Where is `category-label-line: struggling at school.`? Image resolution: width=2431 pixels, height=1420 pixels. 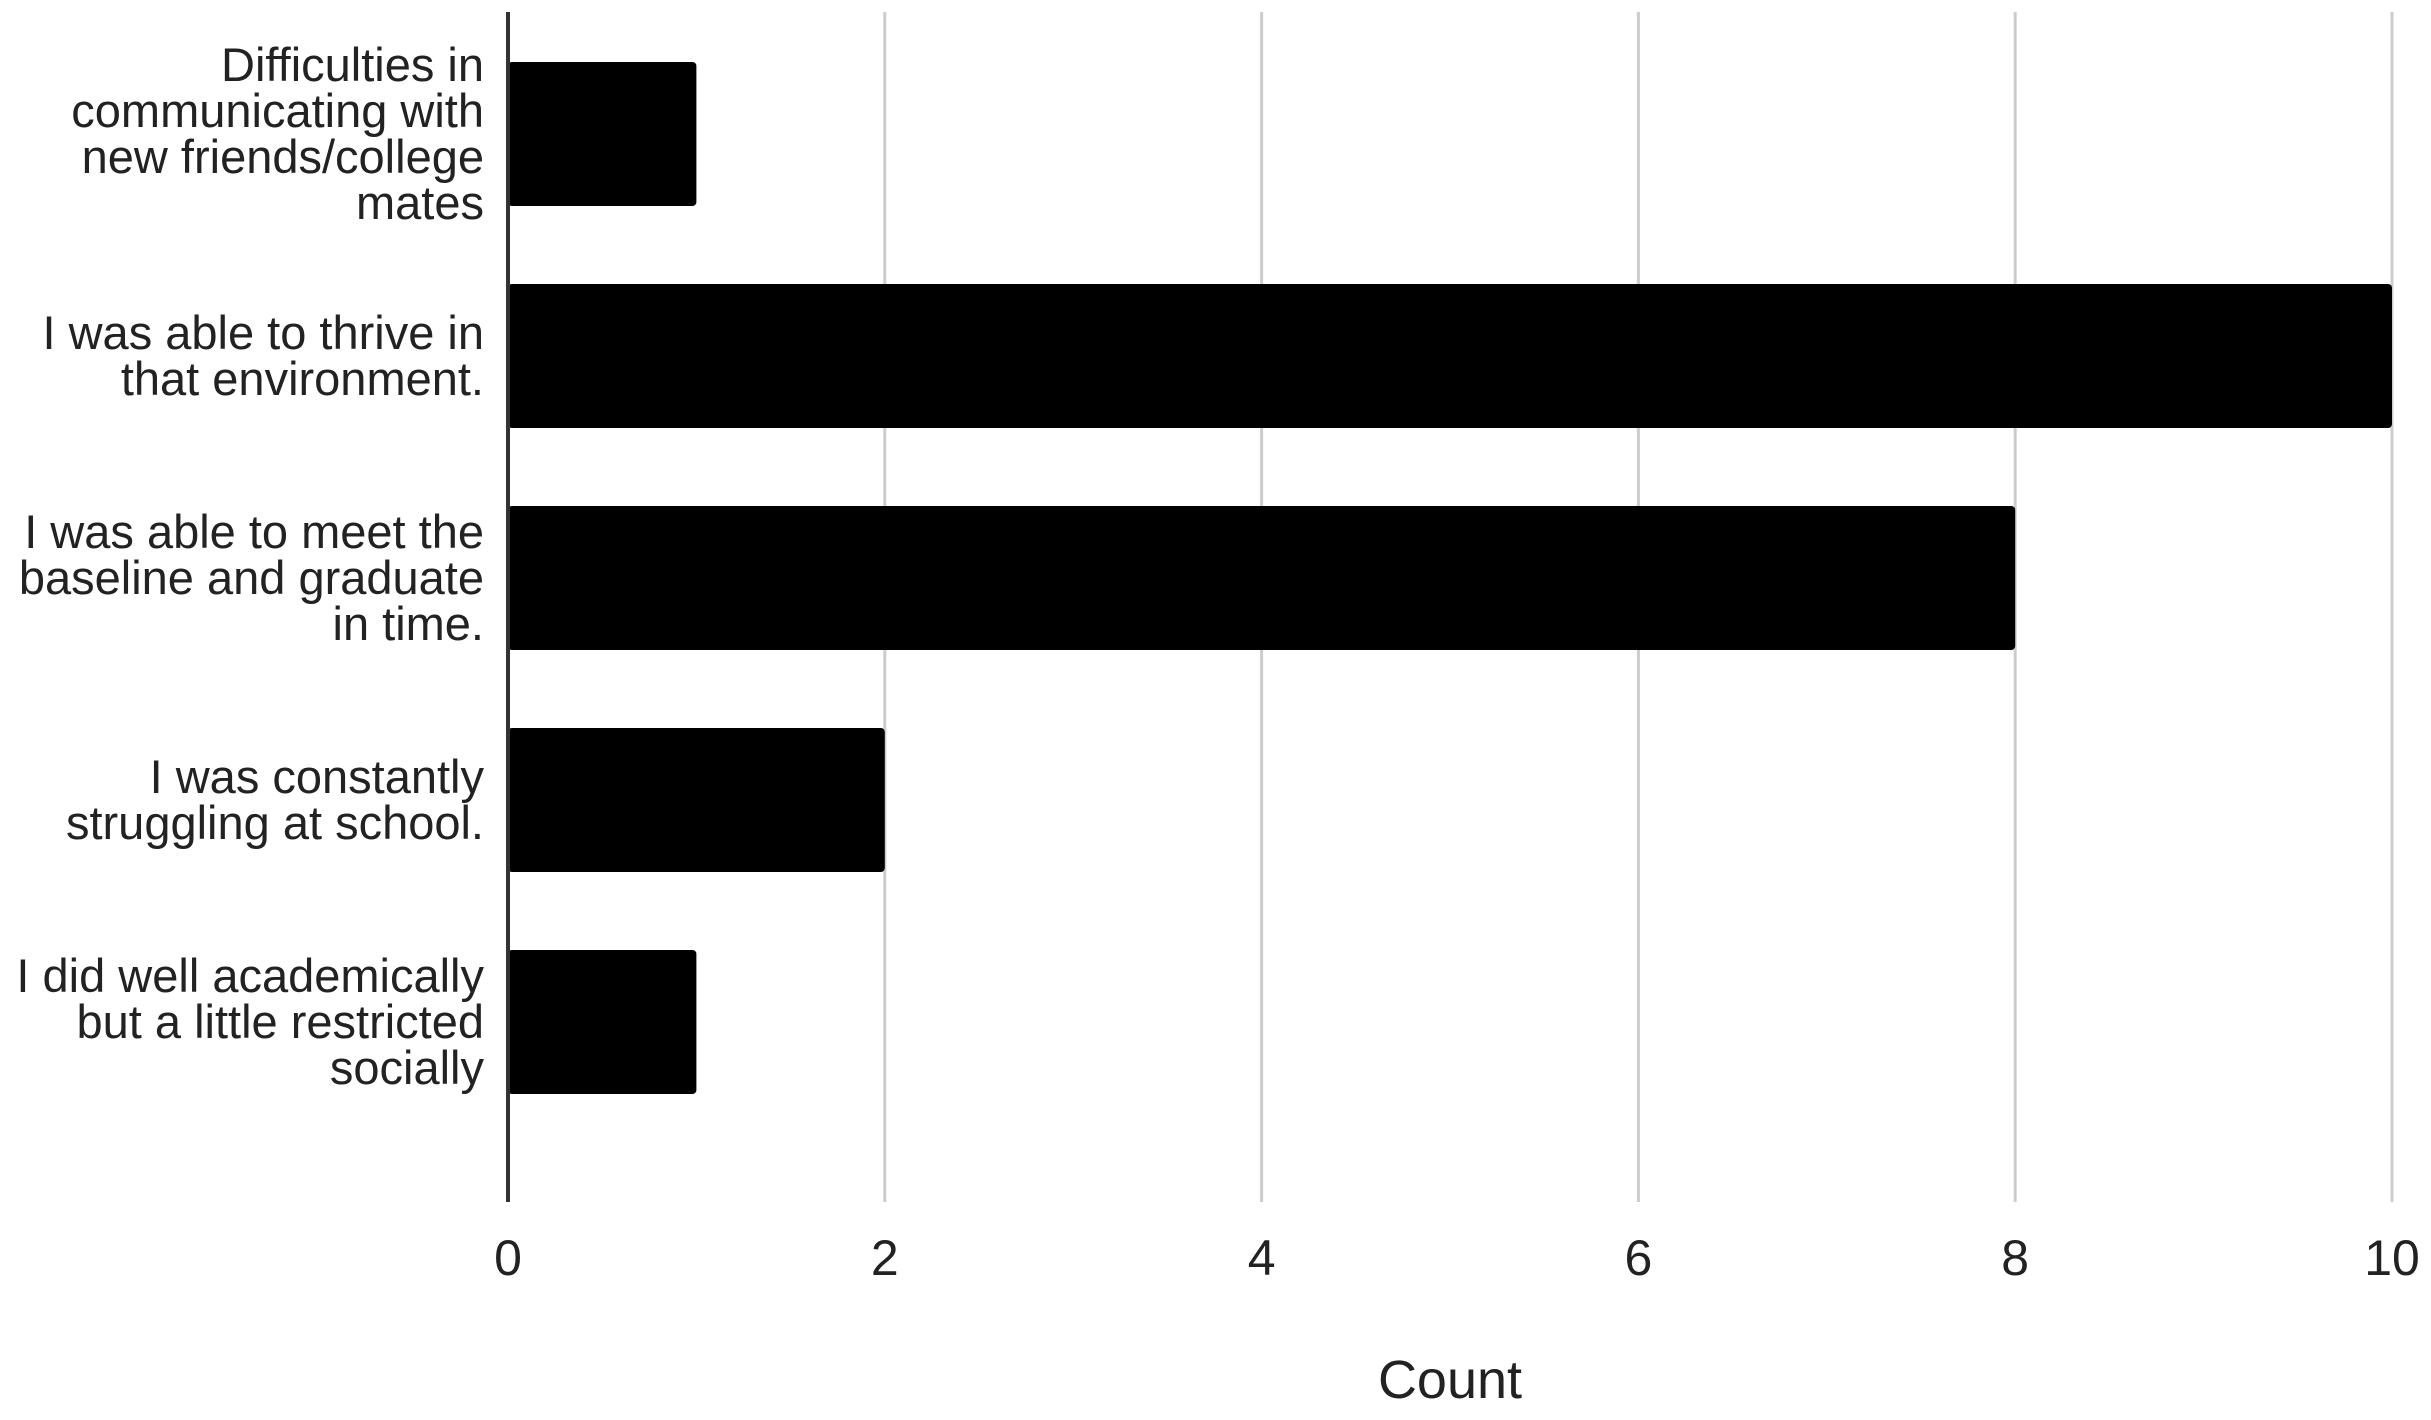 category-label-line: struggling at school. is located at coordinates (275, 822).